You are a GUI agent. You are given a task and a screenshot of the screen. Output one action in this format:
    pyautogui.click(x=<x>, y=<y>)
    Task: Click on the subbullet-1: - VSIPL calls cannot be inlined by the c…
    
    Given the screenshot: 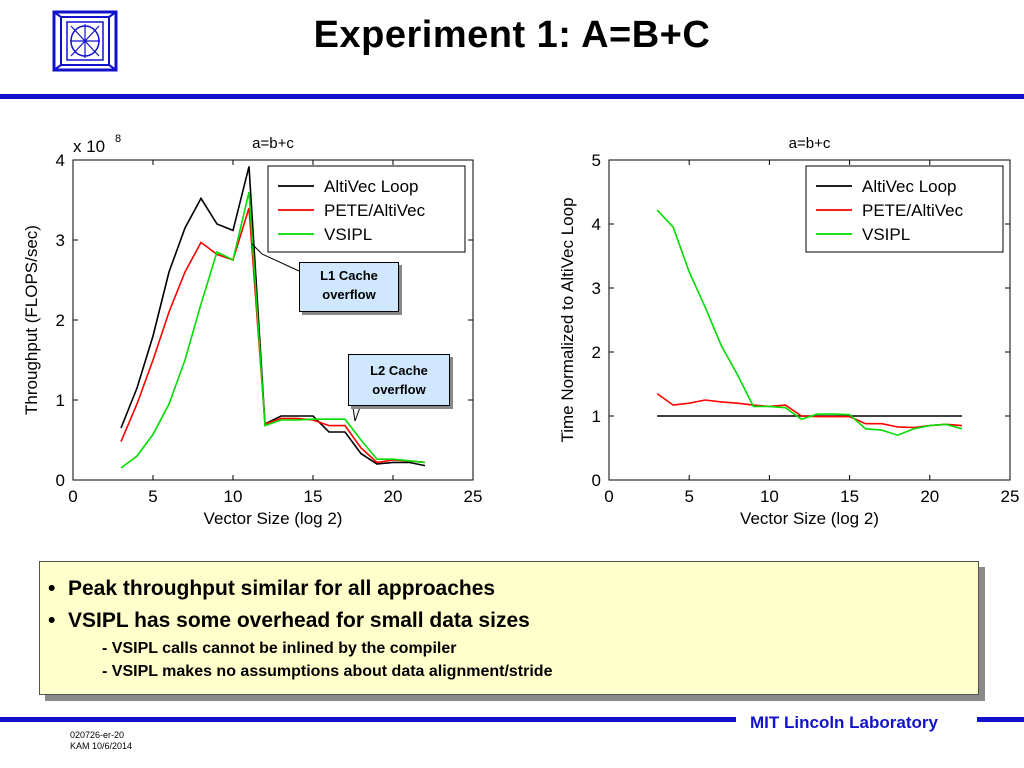 What is the action you would take?
    pyautogui.click(x=279, y=648)
    